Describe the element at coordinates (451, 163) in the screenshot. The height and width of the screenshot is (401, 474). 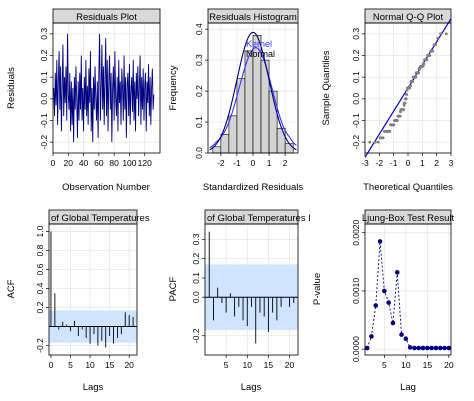
I see `qq-xtick-label: 3` at that location.